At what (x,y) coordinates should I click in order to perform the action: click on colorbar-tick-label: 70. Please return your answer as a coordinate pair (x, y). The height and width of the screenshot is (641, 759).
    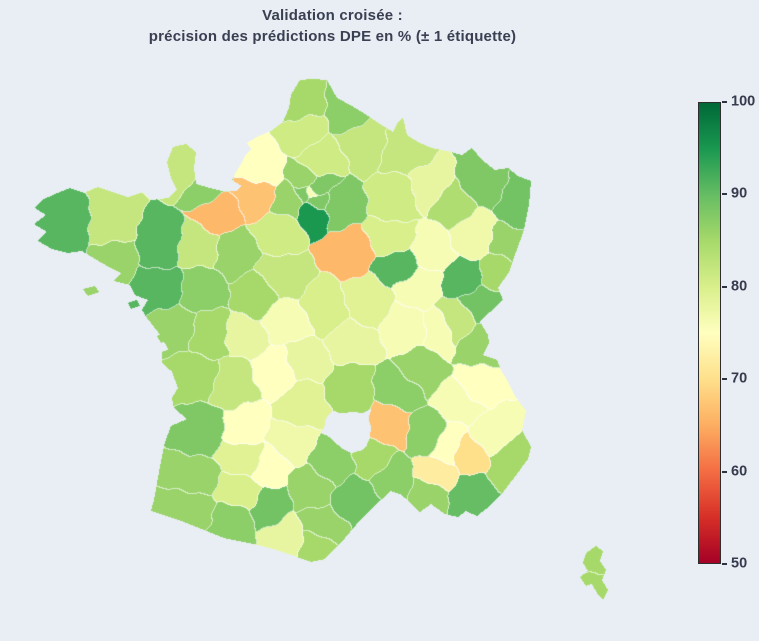
    Looking at the image, I should click on (739, 378).